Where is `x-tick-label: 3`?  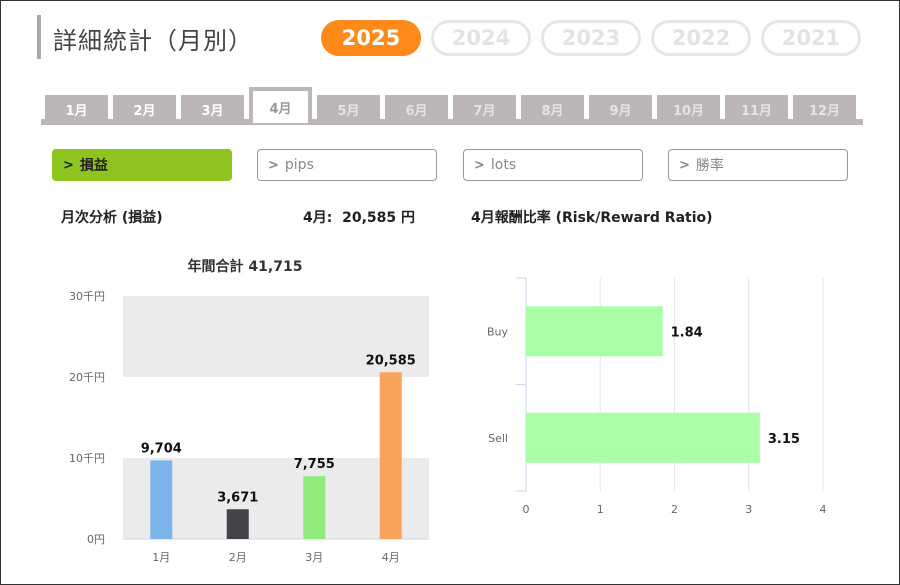
x-tick-label: 3 is located at coordinates (748, 509).